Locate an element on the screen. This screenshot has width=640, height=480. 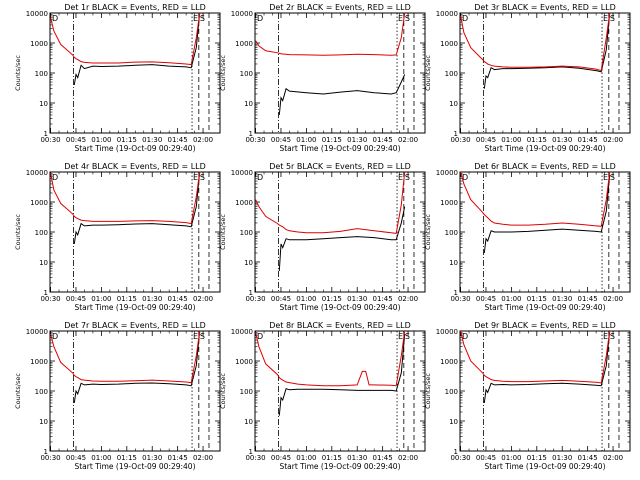
panel-title: Det 2r BLACK = Events, RED = LLD is located at coordinates (340, 7).